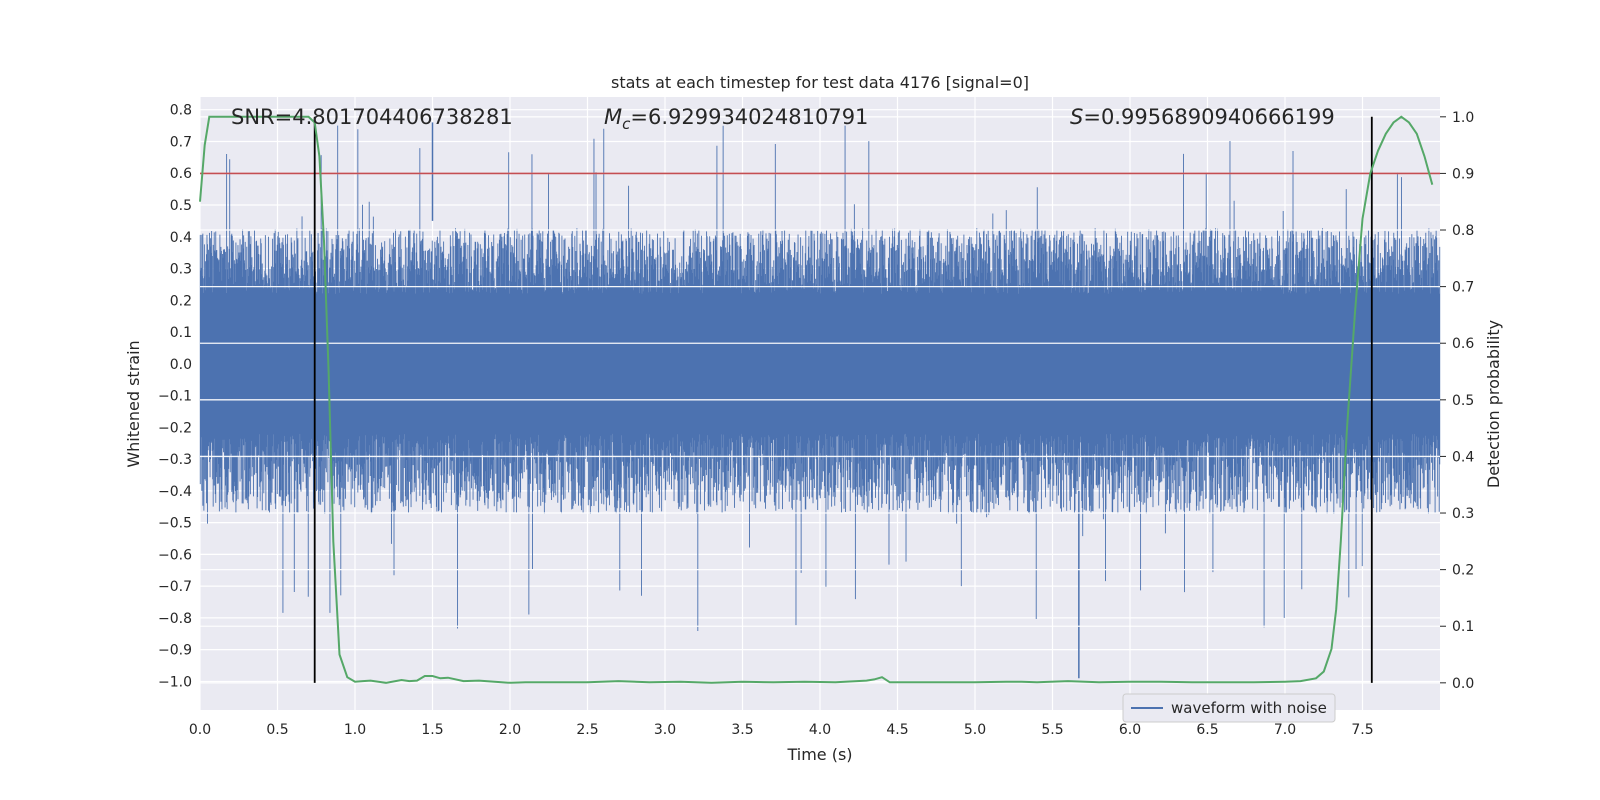 The image size is (1600, 800). What do you see at coordinates (181, 174) in the screenshot?
I see `y-left-tick-label: 0.6` at bounding box center [181, 174].